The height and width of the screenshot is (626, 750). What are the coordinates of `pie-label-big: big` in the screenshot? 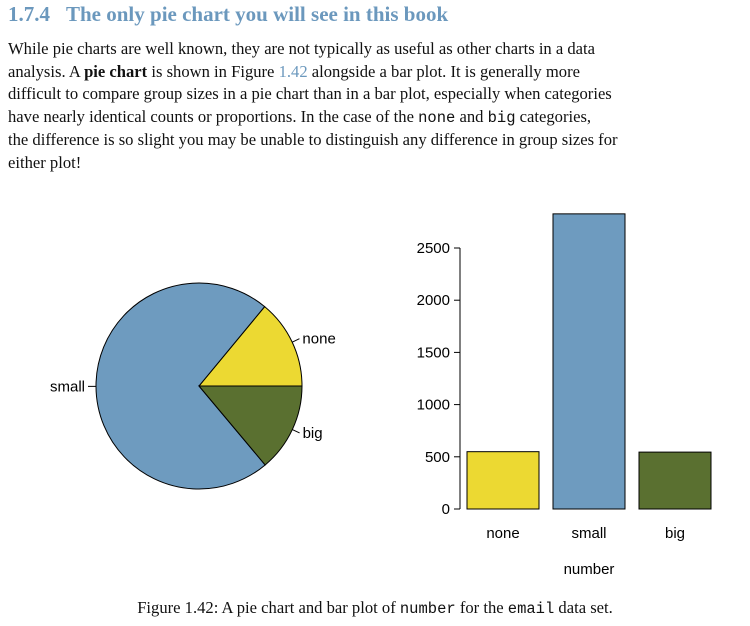 It's located at (313, 433).